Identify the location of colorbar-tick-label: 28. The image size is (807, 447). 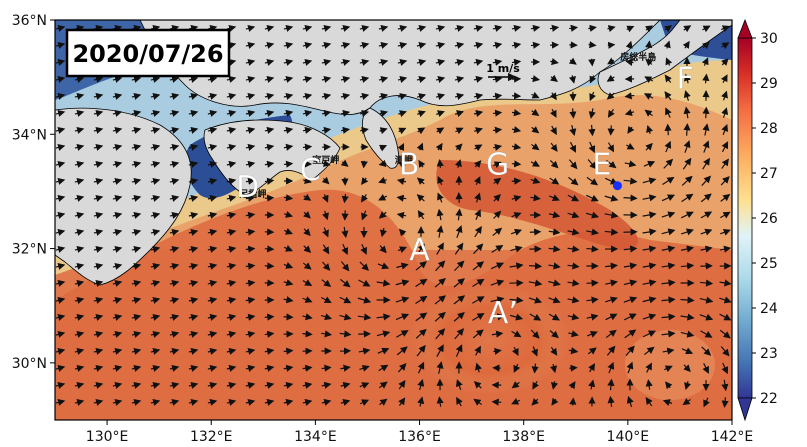
(769, 129).